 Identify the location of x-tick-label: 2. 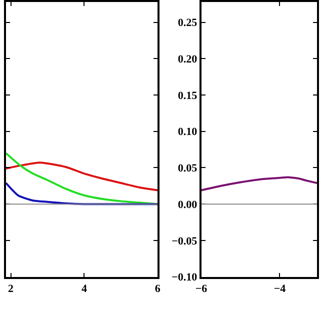
(11, 289).